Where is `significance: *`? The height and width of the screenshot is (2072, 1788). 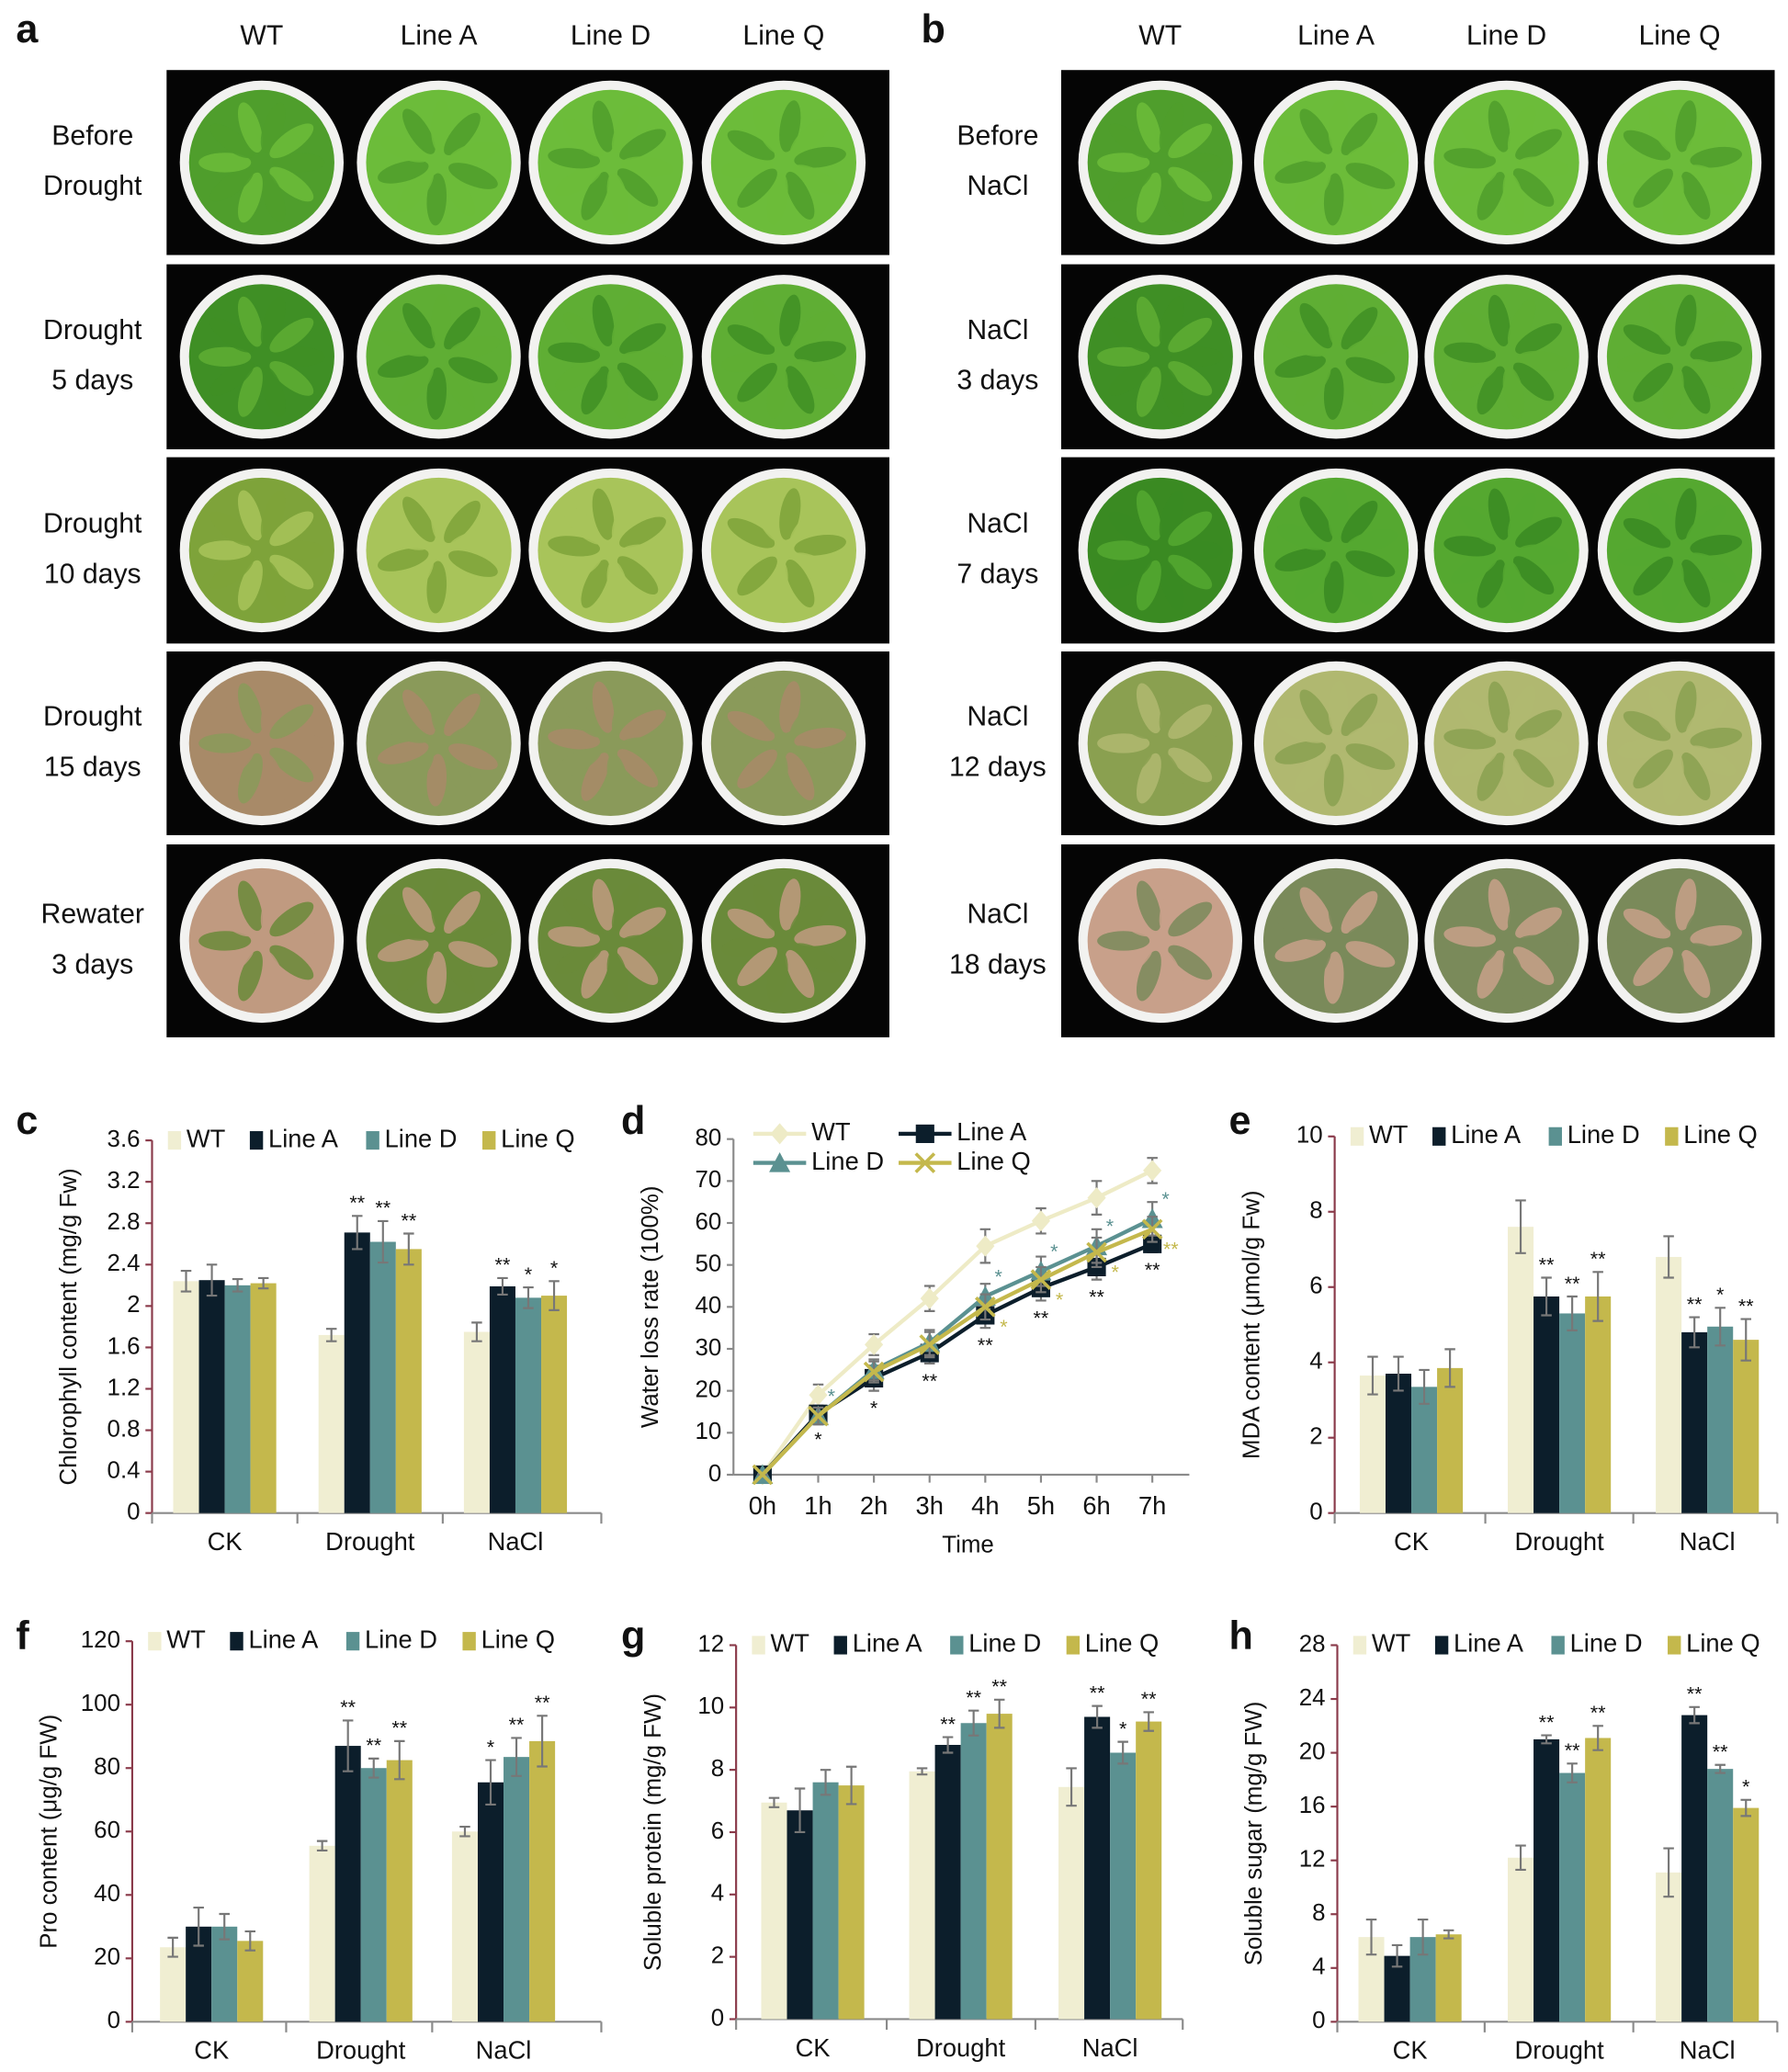 significance: * is located at coordinates (999, 1275).